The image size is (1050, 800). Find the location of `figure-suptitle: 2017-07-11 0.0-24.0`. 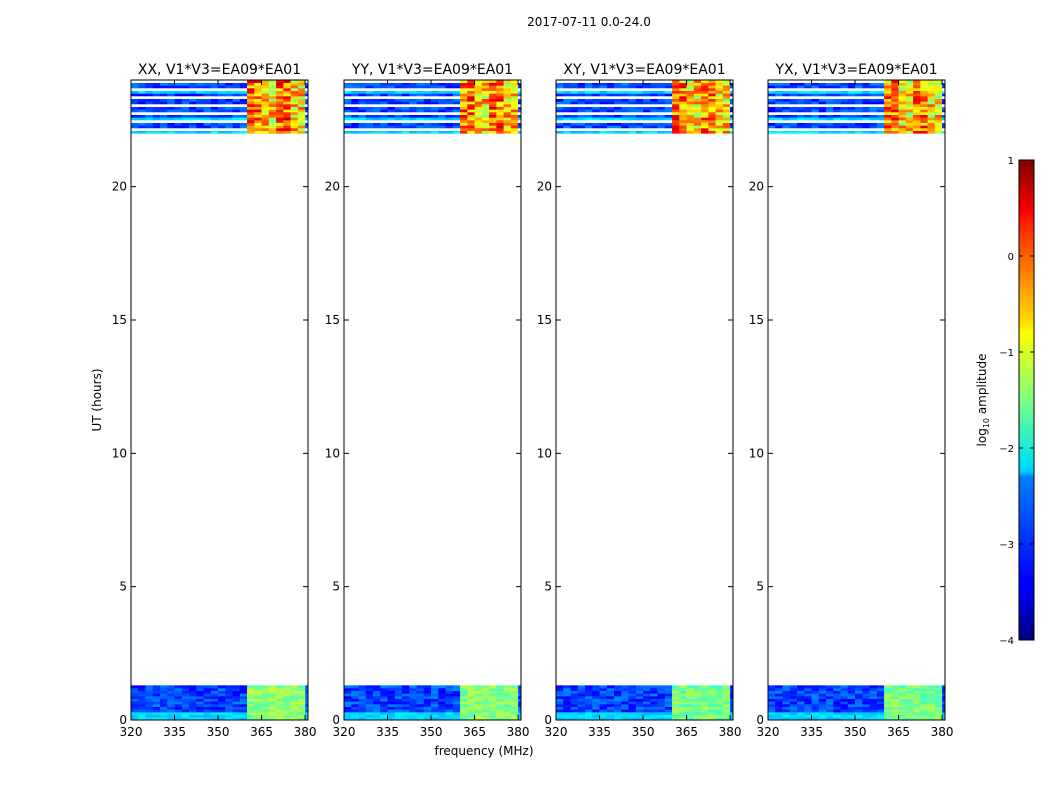

figure-suptitle: 2017-07-11 0.0-24.0 is located at coordinates (589, 22).